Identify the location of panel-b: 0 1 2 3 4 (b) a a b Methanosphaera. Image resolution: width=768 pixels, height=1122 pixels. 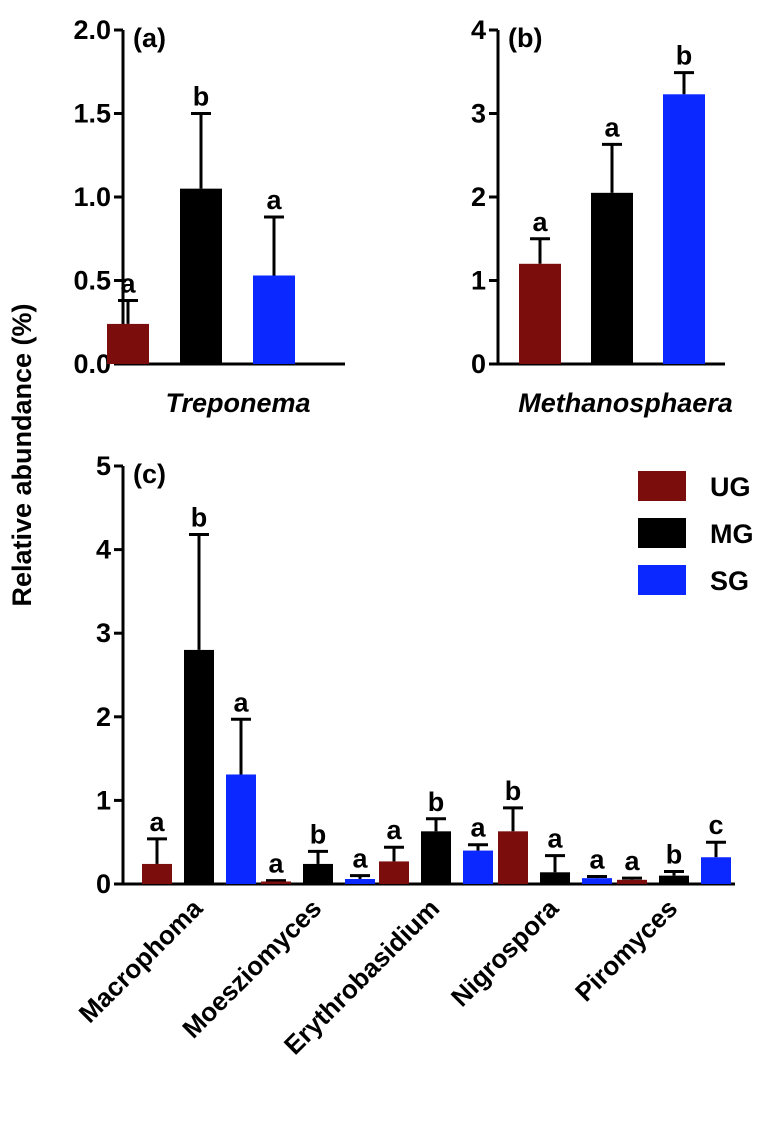
(602, 216).